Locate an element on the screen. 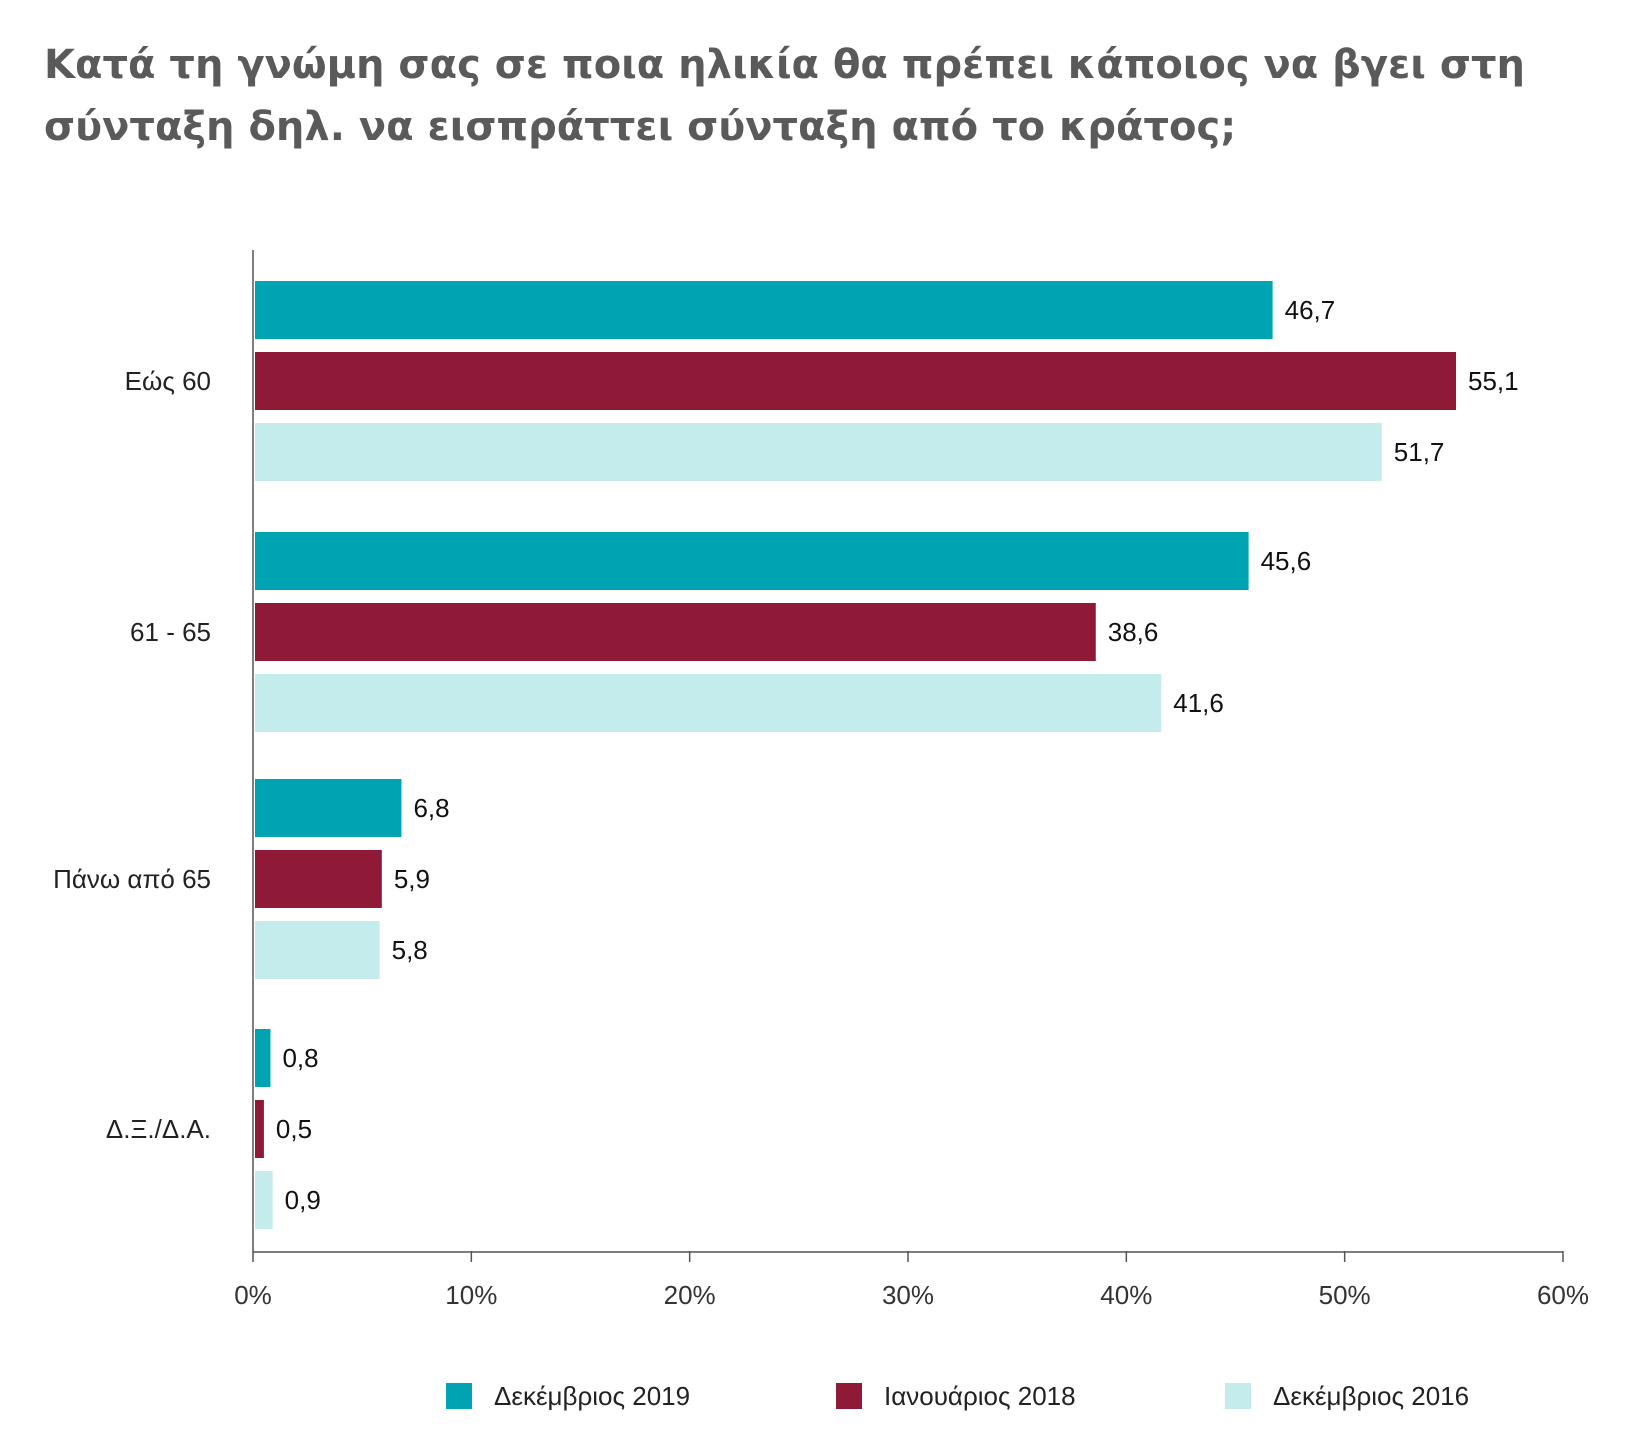 Image resolution: width=1639 pixels, height=1453 pixels. category-labels-group: Εώς 60 61 - 65 Πάνω από 65 Δ.Ξ./Δ.Α. is located at coordinates (132, 755).